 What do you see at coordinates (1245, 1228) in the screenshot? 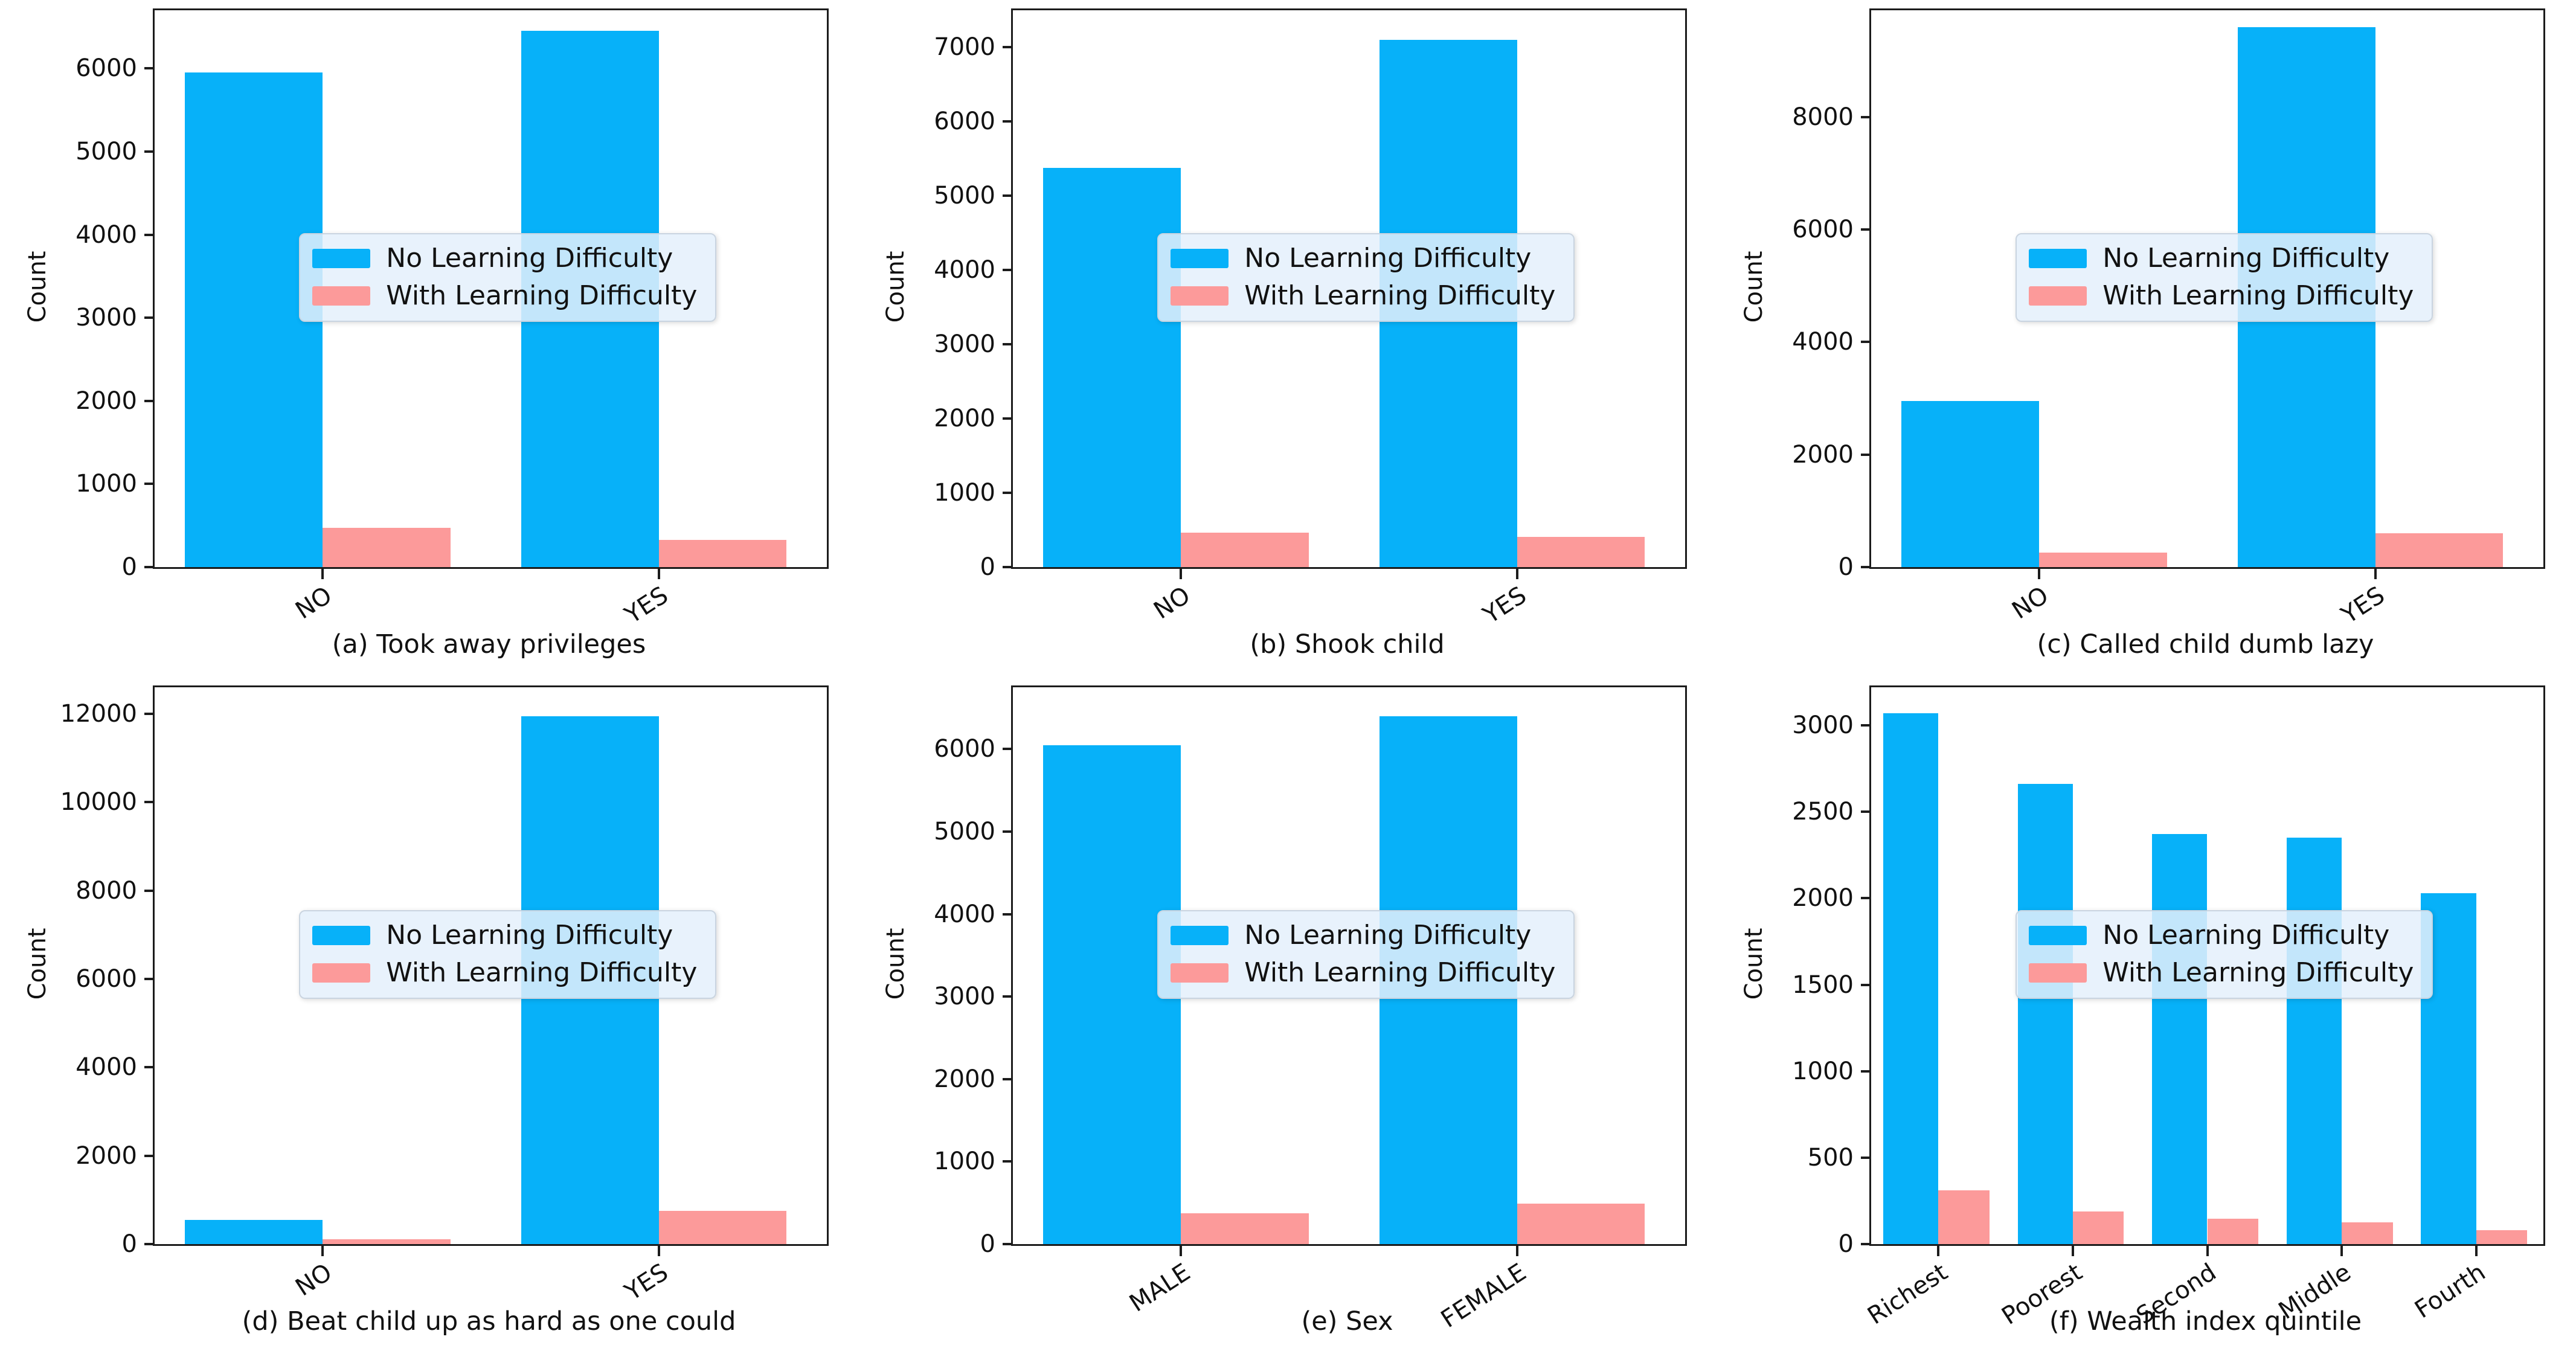
I see `bar-with-learning-difficulty-MALE` at bounding box center [1245, 1228].